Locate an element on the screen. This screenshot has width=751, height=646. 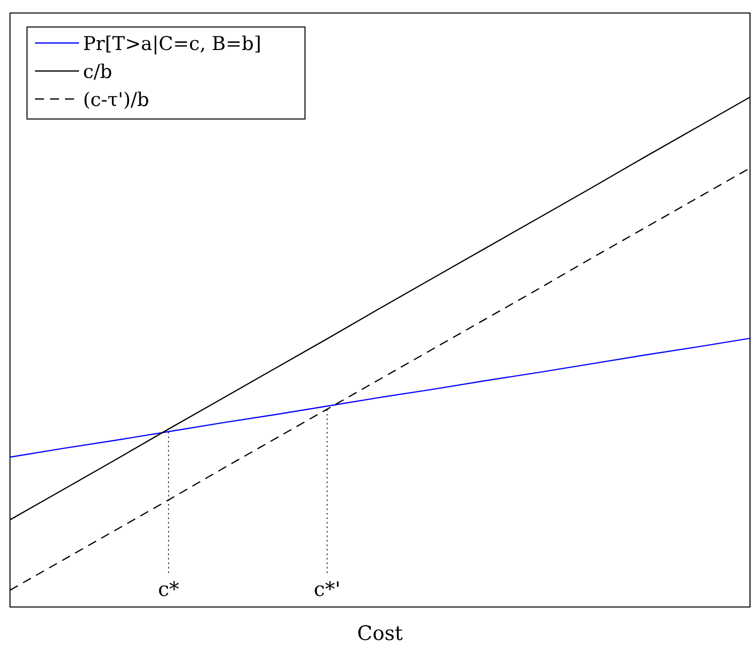
legend-label: (c-τ')/b is located at coordinates (116, 100).